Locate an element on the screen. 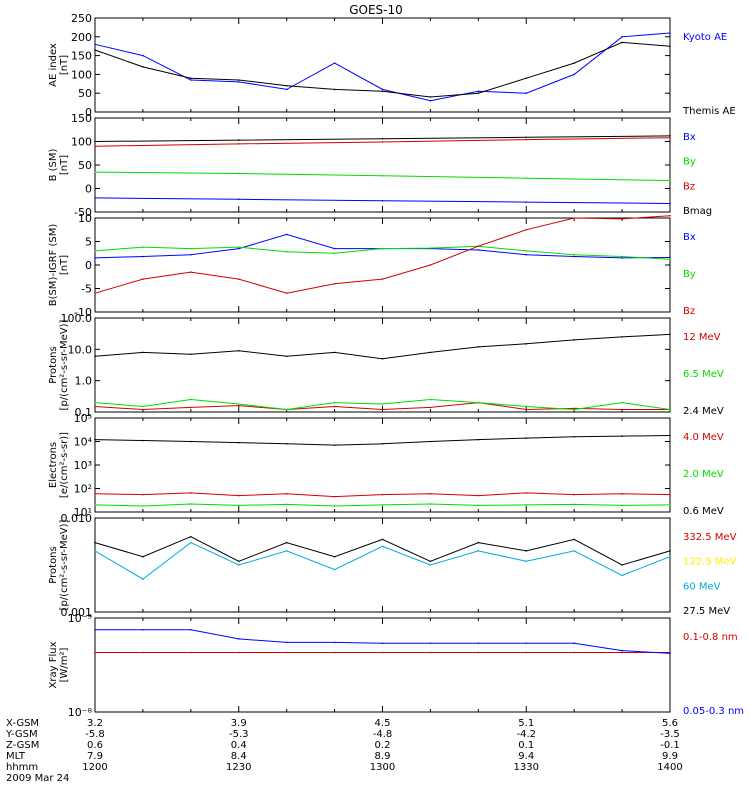 The width and height of the screenshot is (750, 800). orbit-value: 5.1 is located at coordinates (526, 723).